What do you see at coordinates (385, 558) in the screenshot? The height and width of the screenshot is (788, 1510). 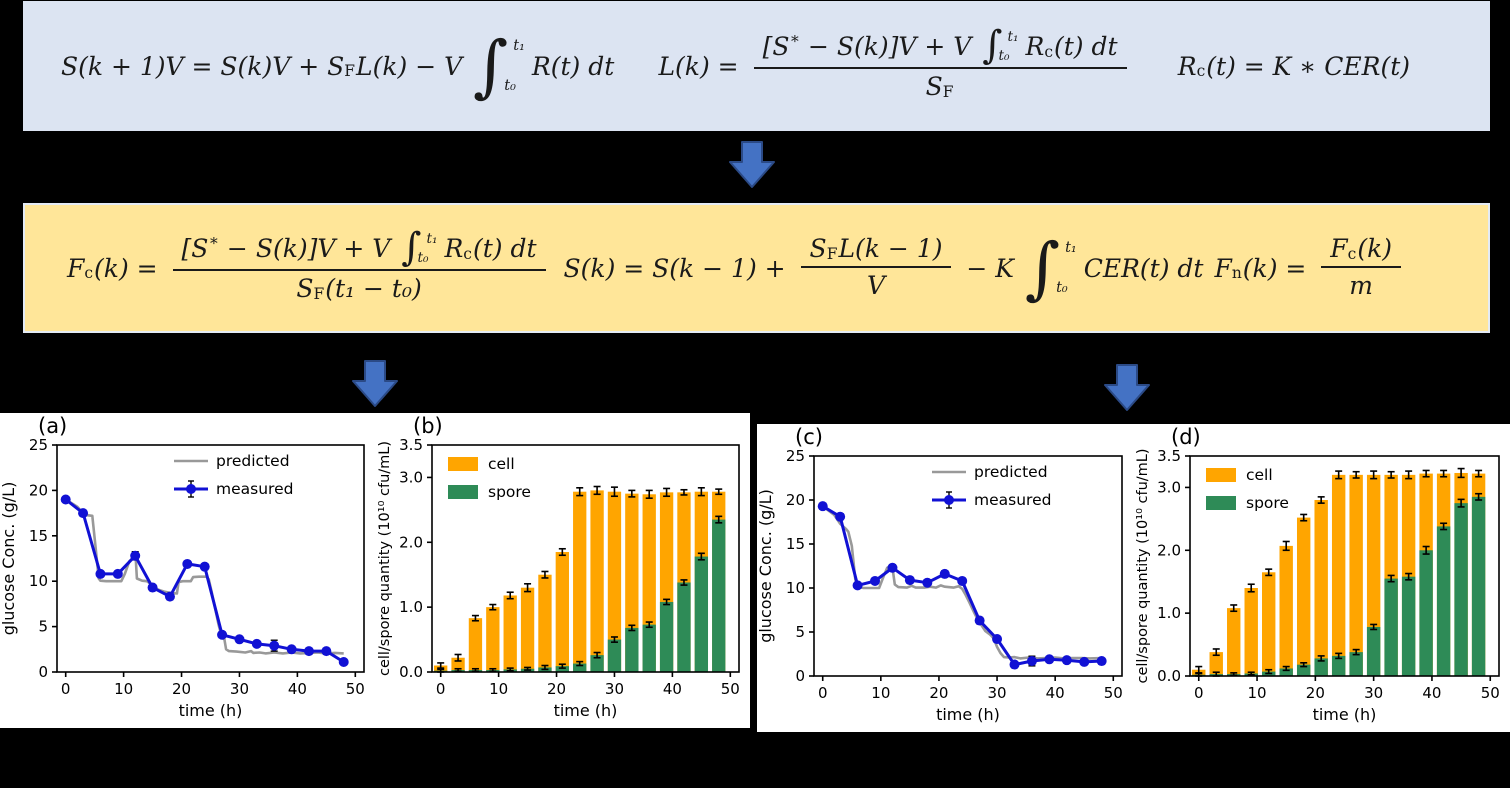 I see `y-axis-label: cell/spore quantity (10¹⁰ cfu/mL)` at bounding box center [385, 558].